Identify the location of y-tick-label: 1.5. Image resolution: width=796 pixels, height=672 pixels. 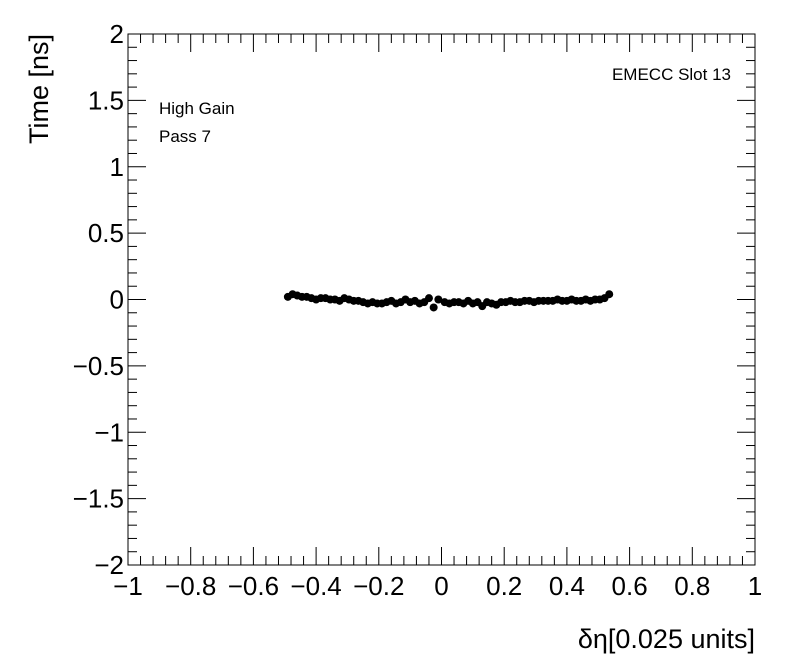
(106, 100).